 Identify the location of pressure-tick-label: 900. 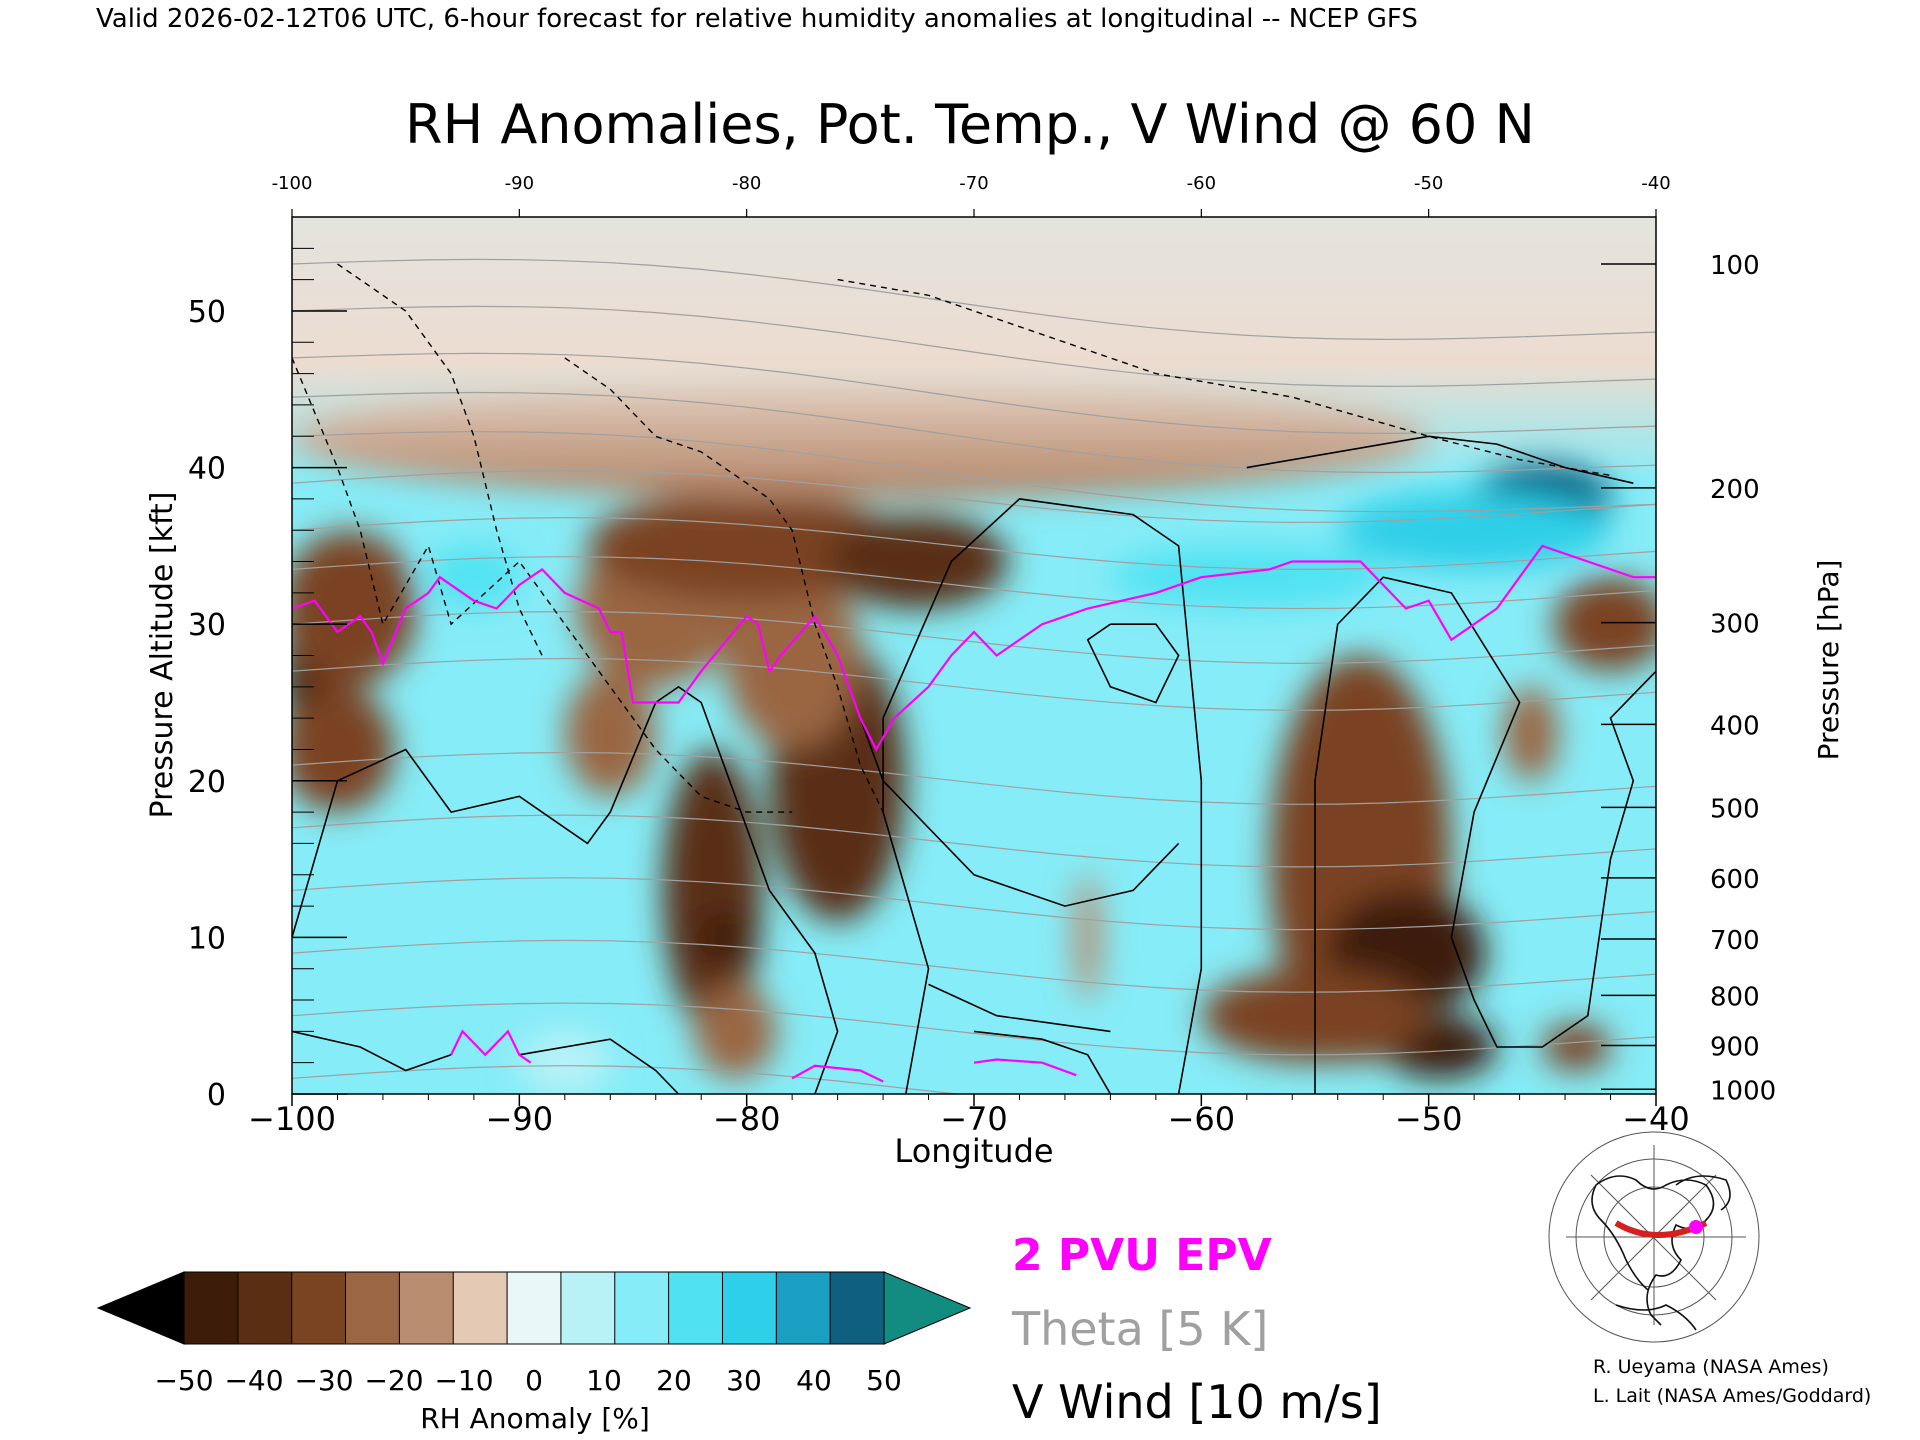
(1735, 1047).